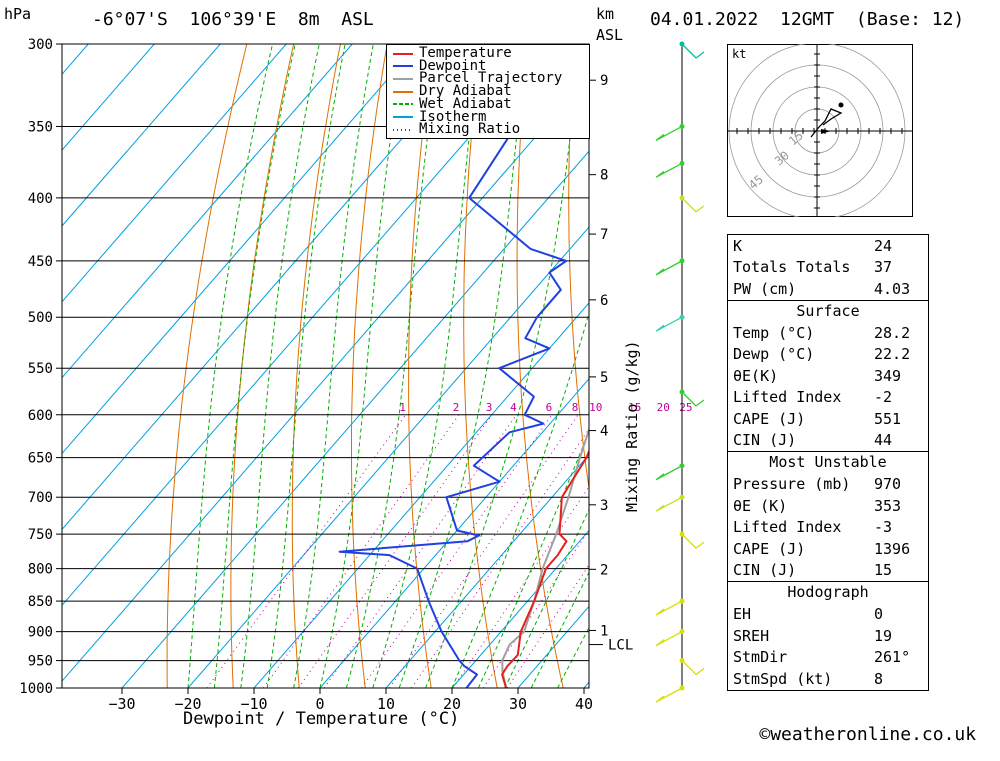  What do you see at coordinates (465, 91) in the screenshot?
I see `legend-label: Dry Adiabat` at bounding box center [465, 91].